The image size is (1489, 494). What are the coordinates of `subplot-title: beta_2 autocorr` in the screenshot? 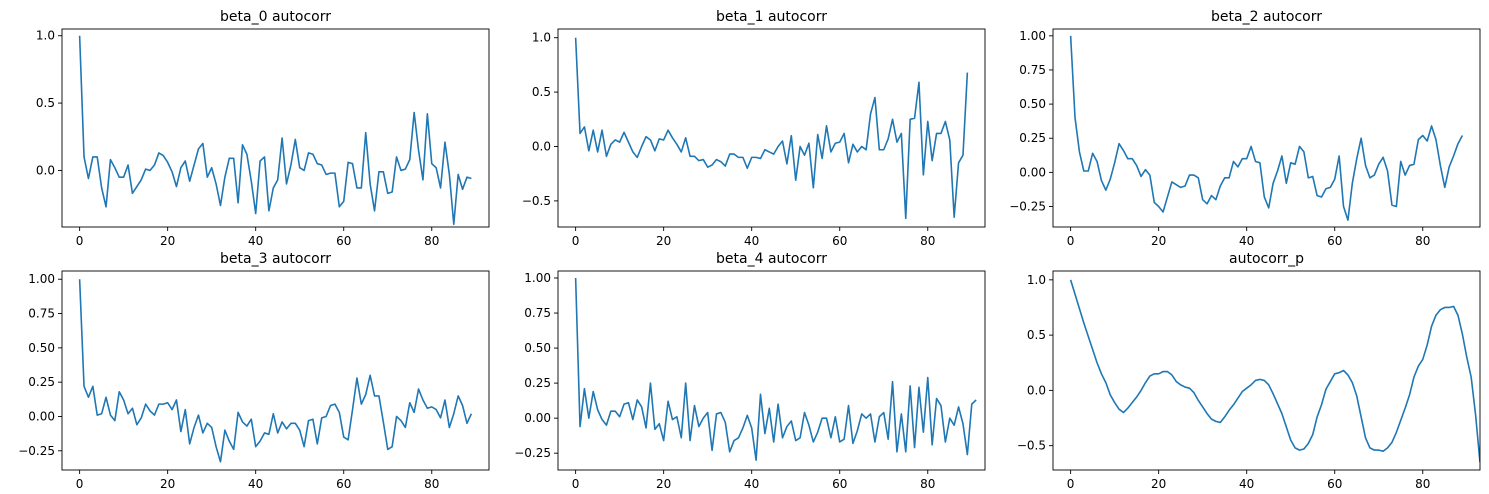 It's located at (1266, 17).